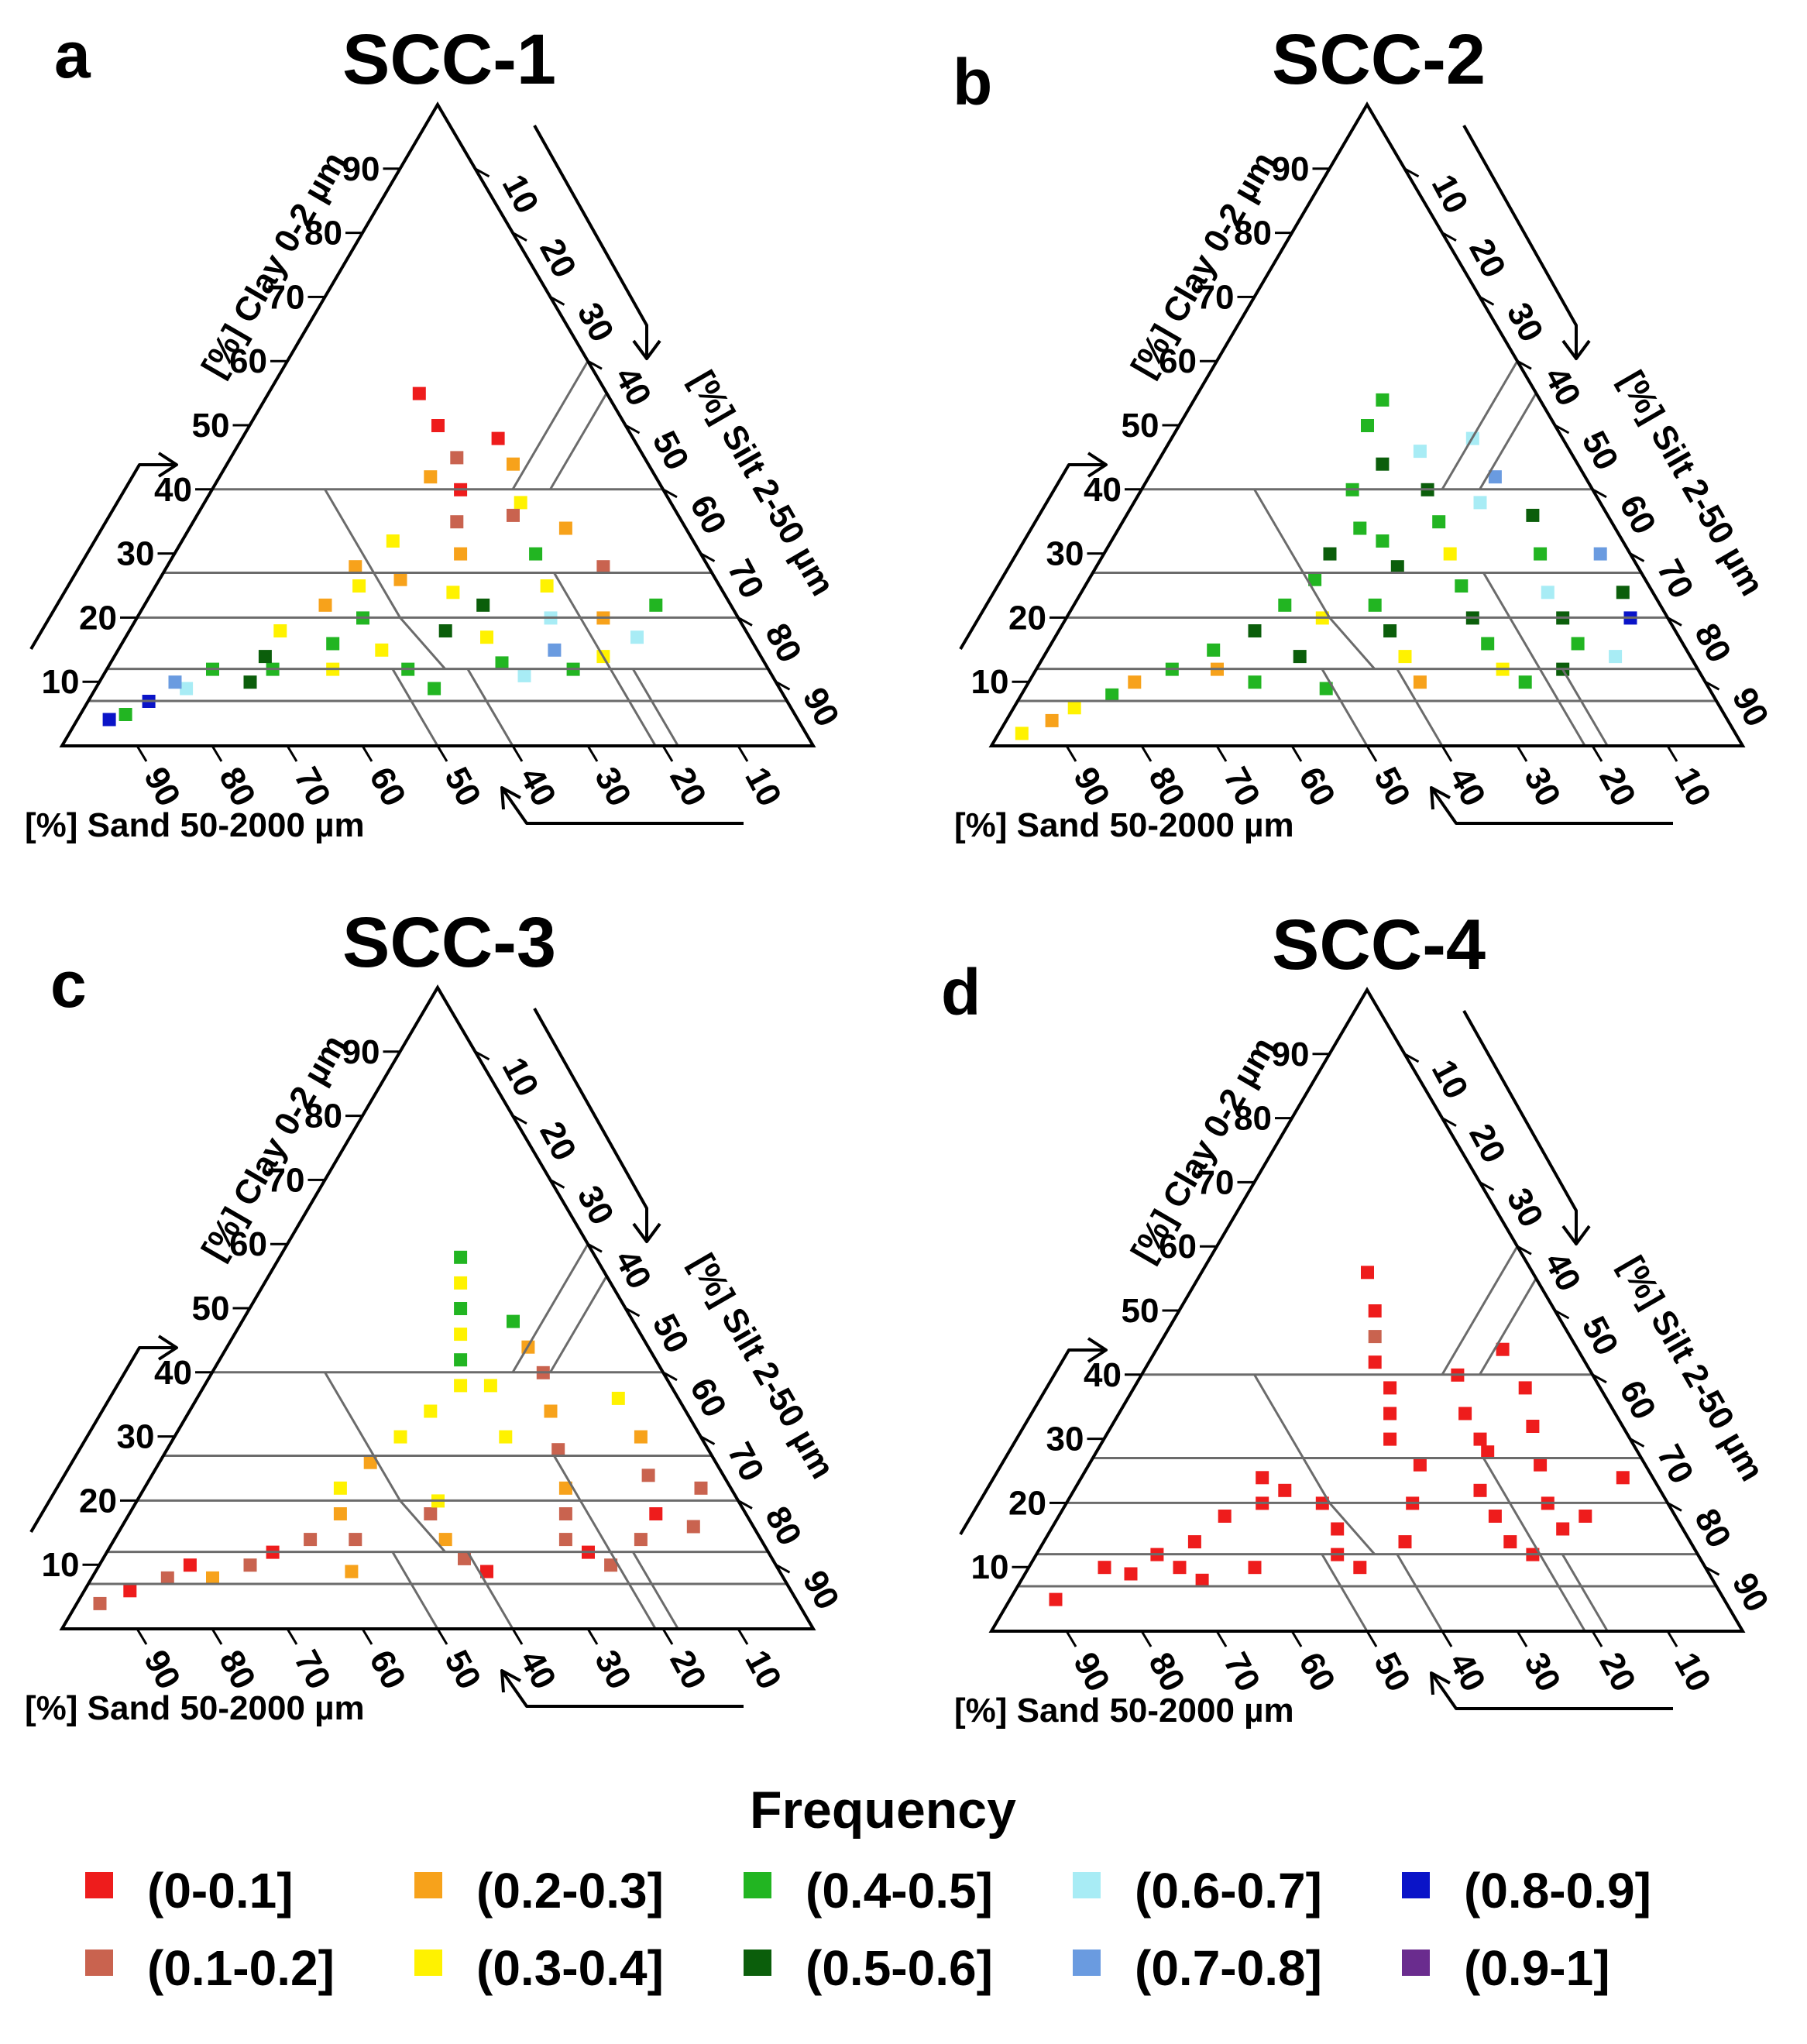  What do you see at coordinates (1091, 1672) in the screenshot?
I see `sand-tick-label: 90` at bounding box center [1091, 1672].